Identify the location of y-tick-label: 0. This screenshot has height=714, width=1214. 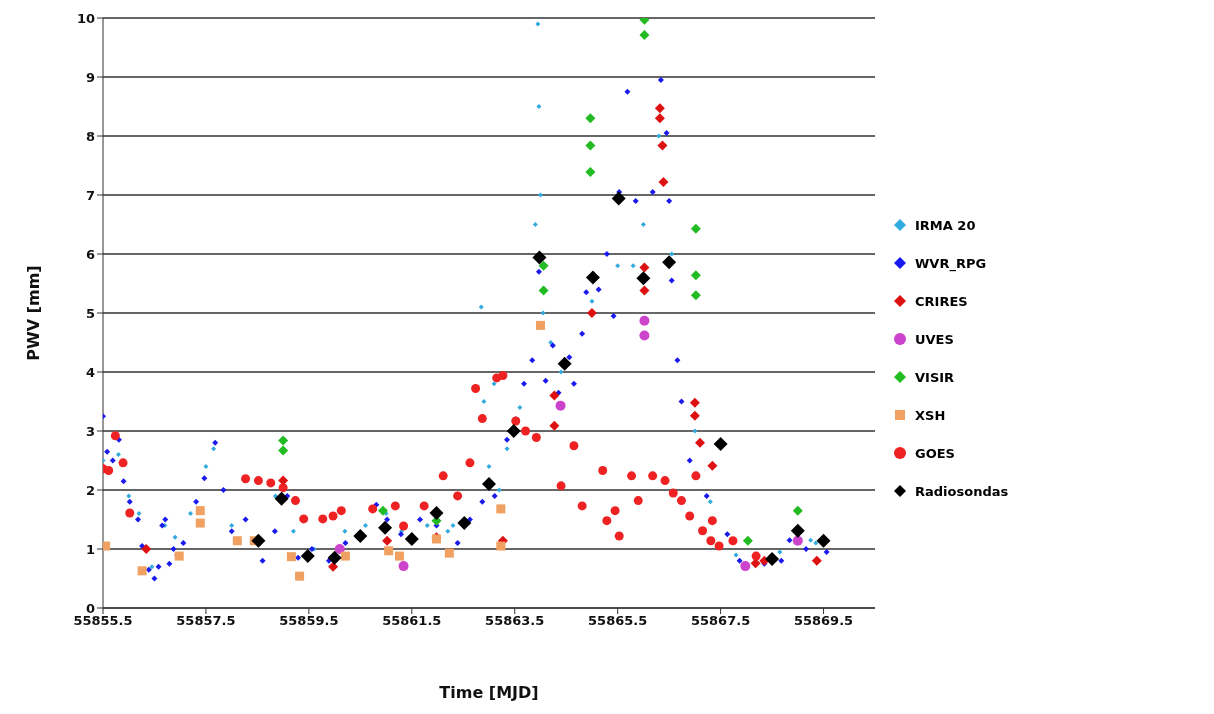
(90, 608).